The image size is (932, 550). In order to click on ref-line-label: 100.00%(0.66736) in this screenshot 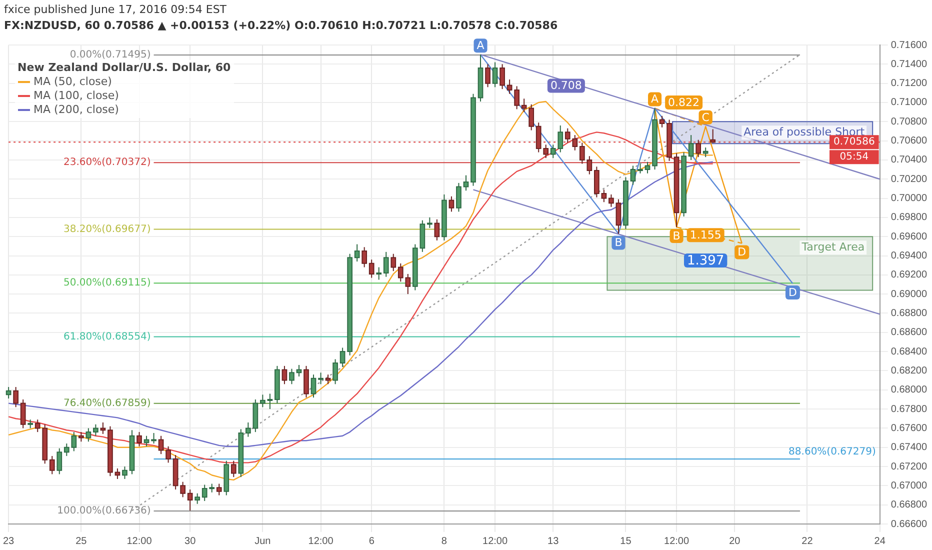, I will do `click(104, 511)`.